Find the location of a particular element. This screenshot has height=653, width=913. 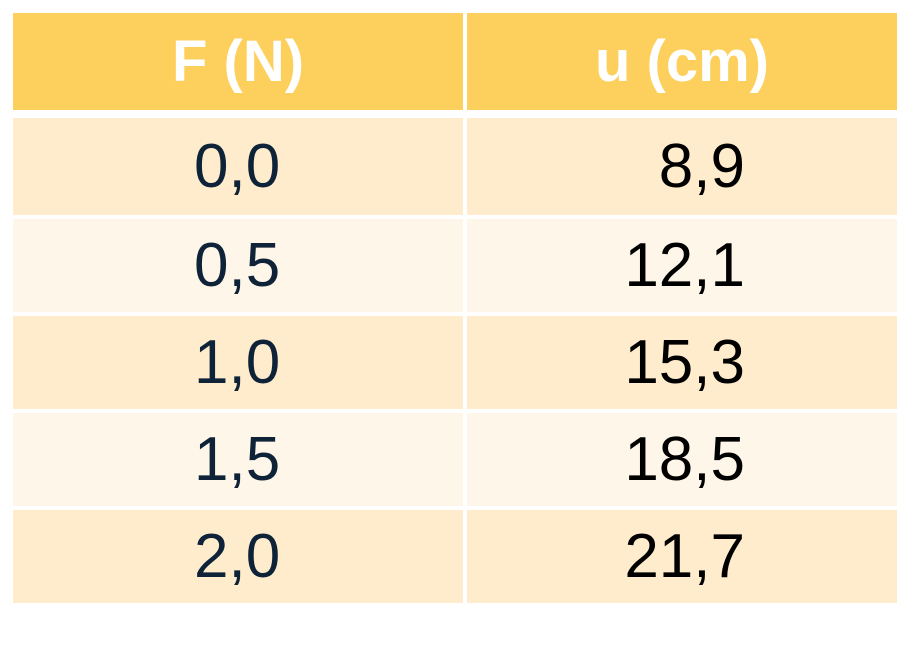

header-divider-left is located at coordinates (240, 114).